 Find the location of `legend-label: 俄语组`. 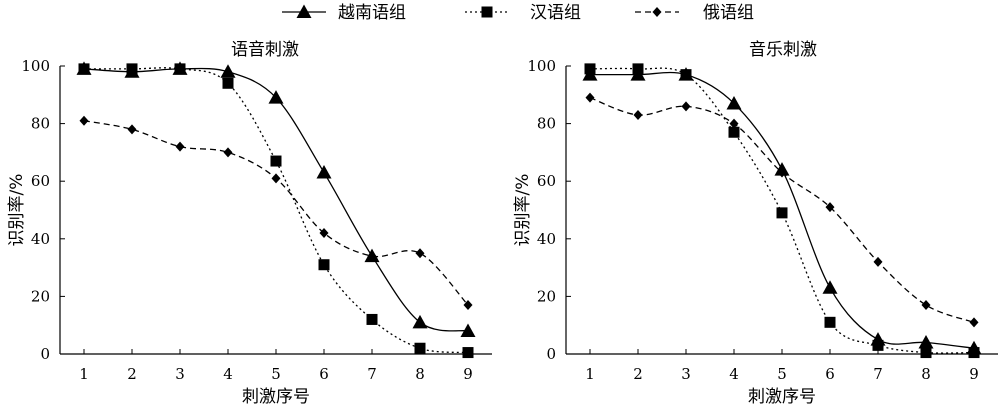

legend-label: 俄语组 is located at coordinates (728, 13).